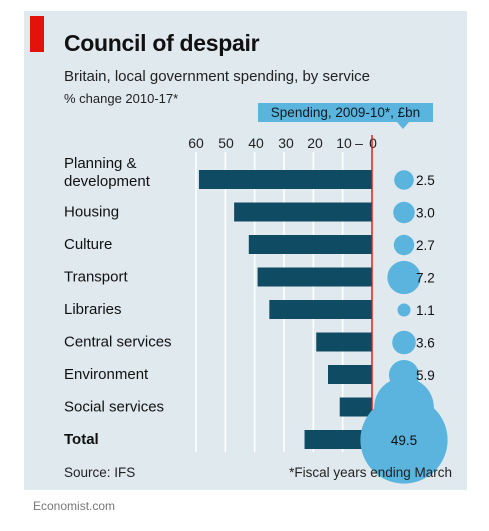  What do you see at coordinates (100, 472) in the screenshot?
I see `source-note: Source: IFS` at bounding box center [100, 472].